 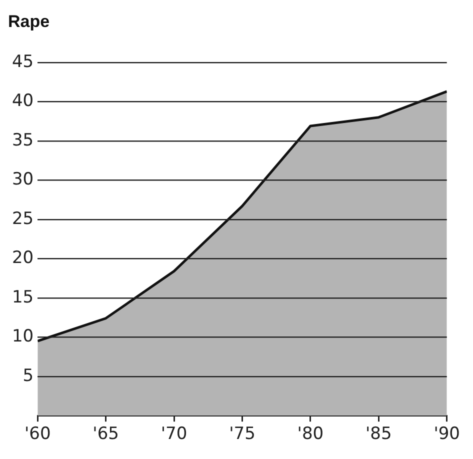 I want to click on x-tick-label: '65, so click(x=105, y=434).